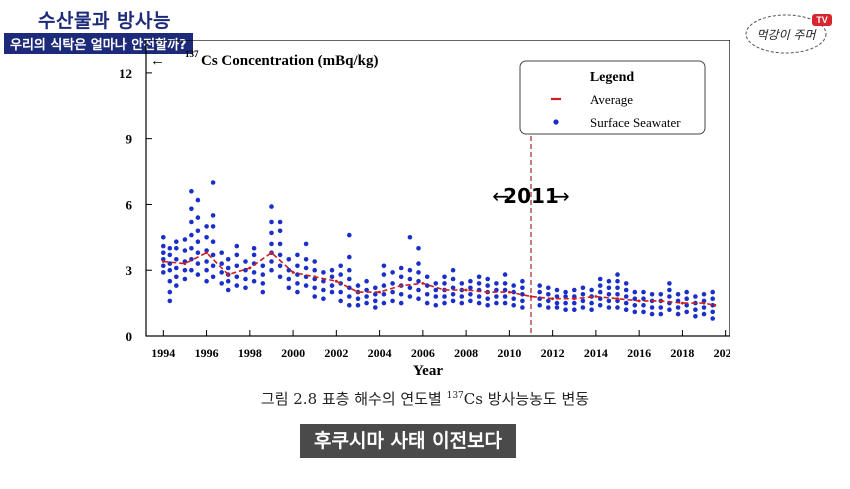 The width and height of the screenshot is (850, 489). Describe the element at coordinates (439, 279) in the screenshot. I see `average-line` at that location.